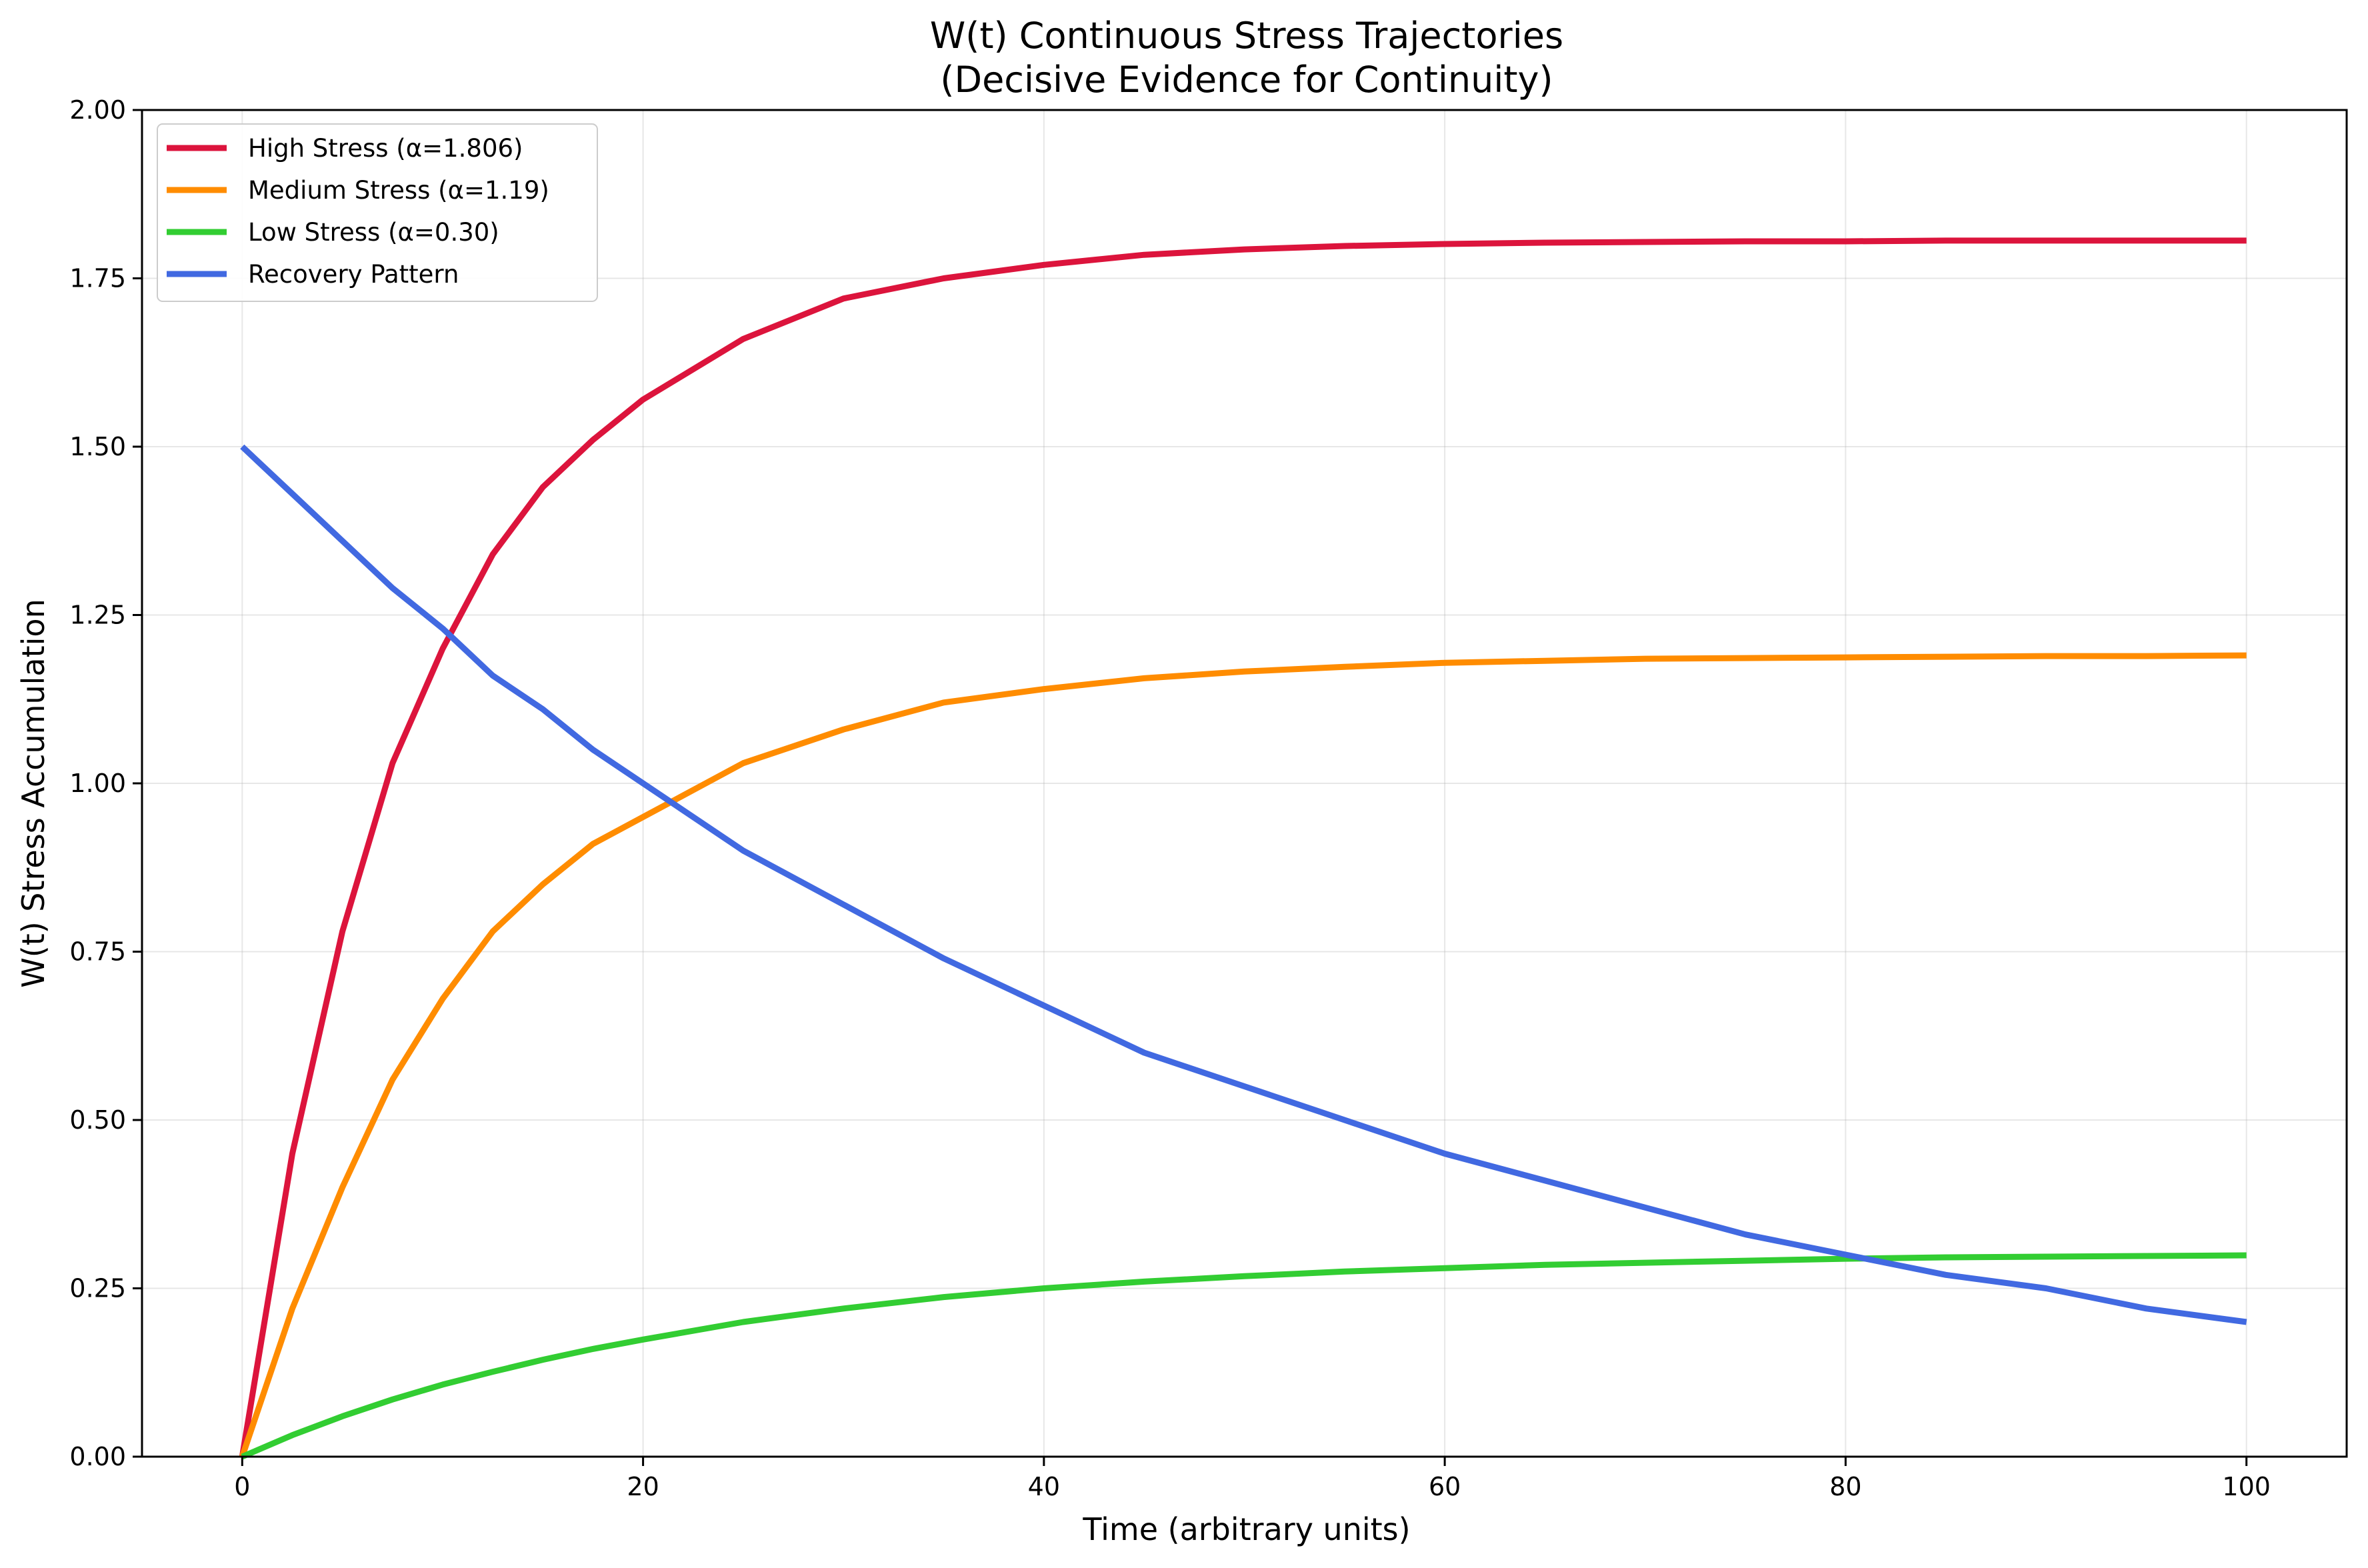 This screenshot has height=1568, width=2368. I want to click on y-tick-label-8: 2.00, so click(97, 110).